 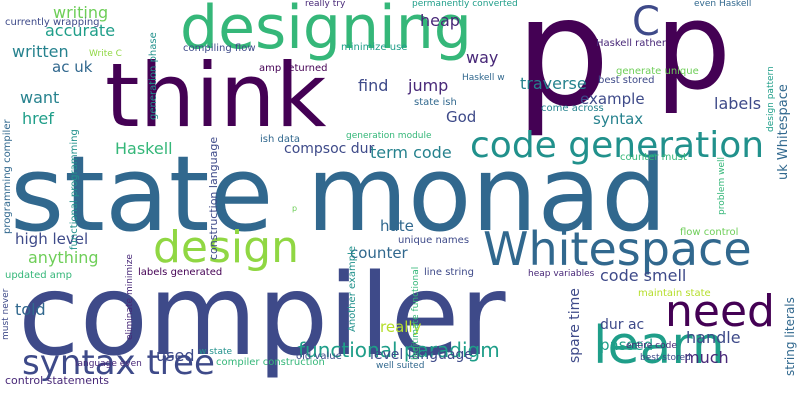 What do you see at coordinates (293, 68) in the screenshot?
I see `word: amp returned` at bounding box center [293, 68].